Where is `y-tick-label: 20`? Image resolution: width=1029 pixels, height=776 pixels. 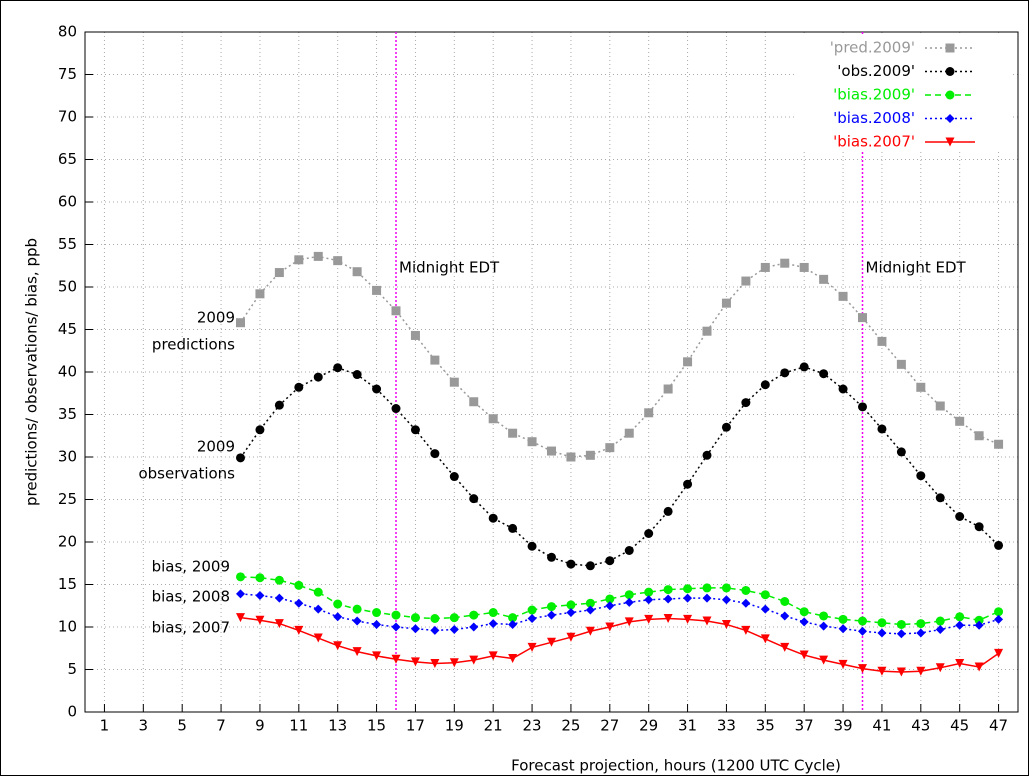
y-tick-label: 20 is located at coordinates (67, 542).